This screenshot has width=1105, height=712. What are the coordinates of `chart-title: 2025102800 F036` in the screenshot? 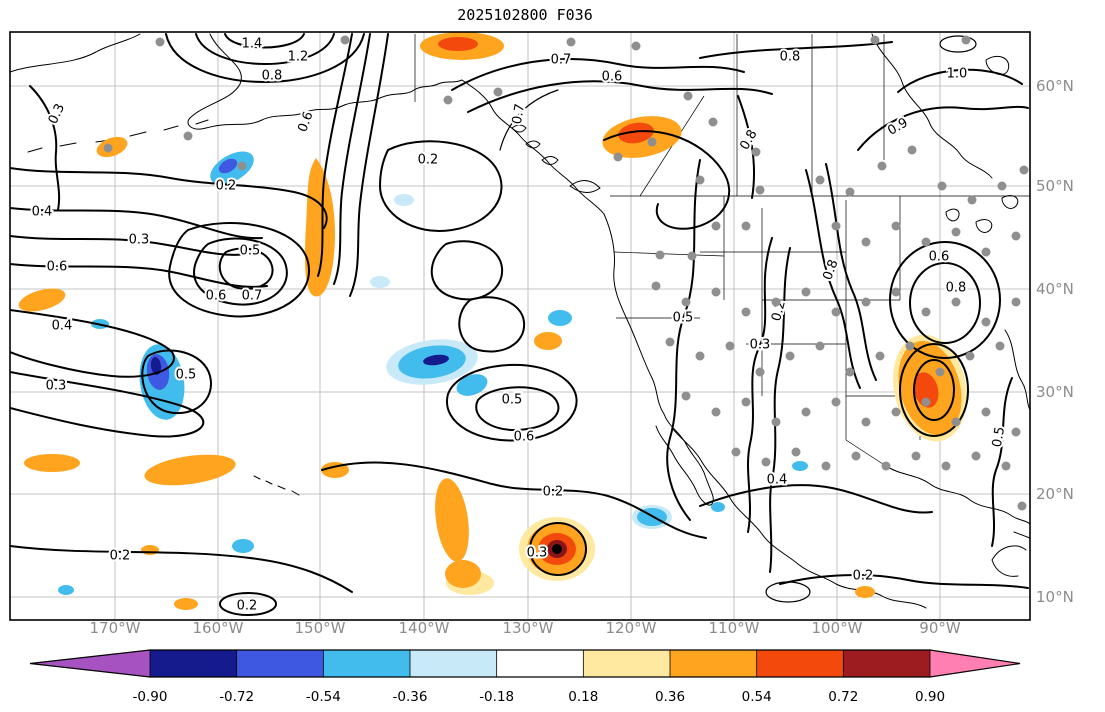 It's located at (525, 15).